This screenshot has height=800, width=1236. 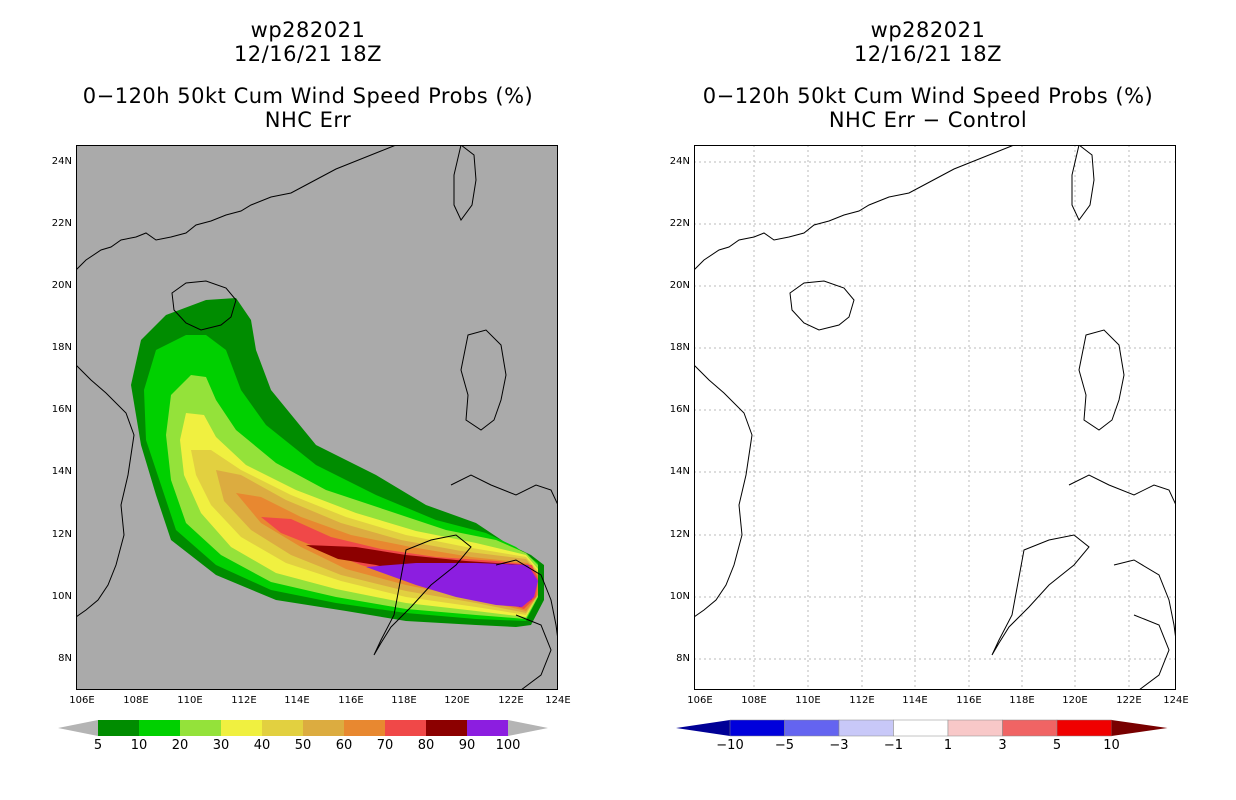 What do you see at coordinates (928, 54) in the screenshot?
I see `right-datetime: 12/16/21 18Z` at bounding box center [928, 54].